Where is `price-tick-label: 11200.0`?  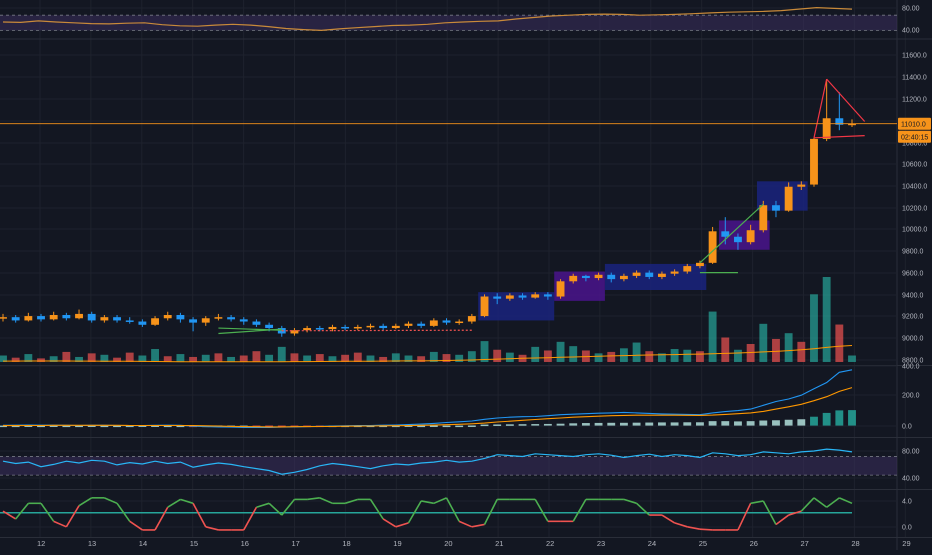 price-tick-label: 11200.0 is located at coordinates (914, 100).